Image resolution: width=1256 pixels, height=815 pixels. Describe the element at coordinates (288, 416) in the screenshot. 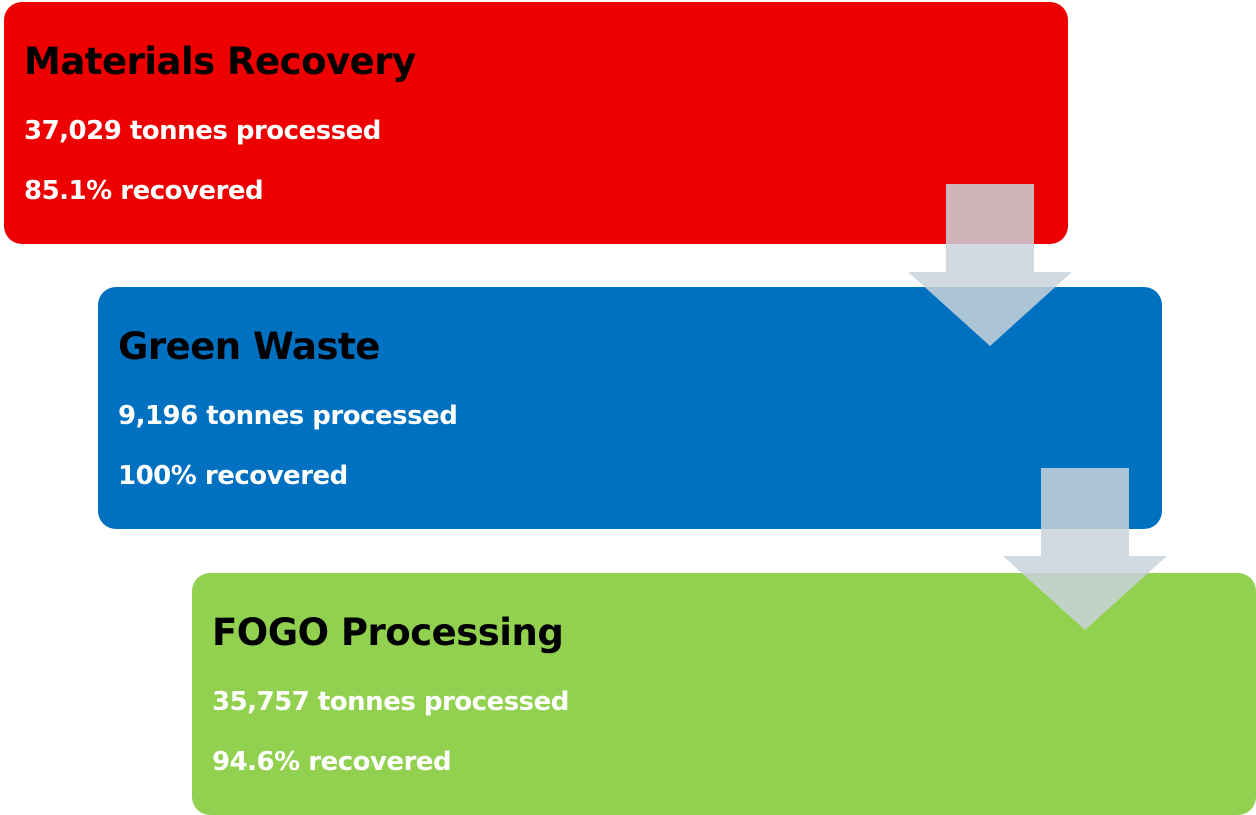

I see `node-processed: 9,196 tonnes processed` at that location.